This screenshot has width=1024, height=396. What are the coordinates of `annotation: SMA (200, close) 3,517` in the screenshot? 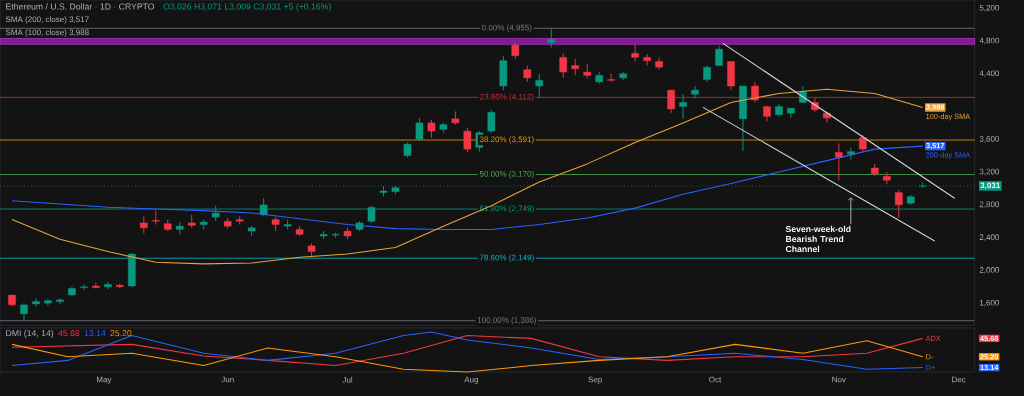 It's located at (47, 20).